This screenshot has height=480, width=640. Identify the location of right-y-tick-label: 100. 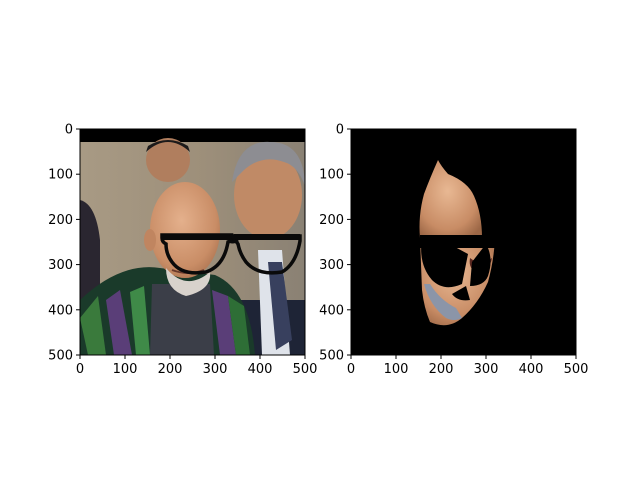
(331, 175).